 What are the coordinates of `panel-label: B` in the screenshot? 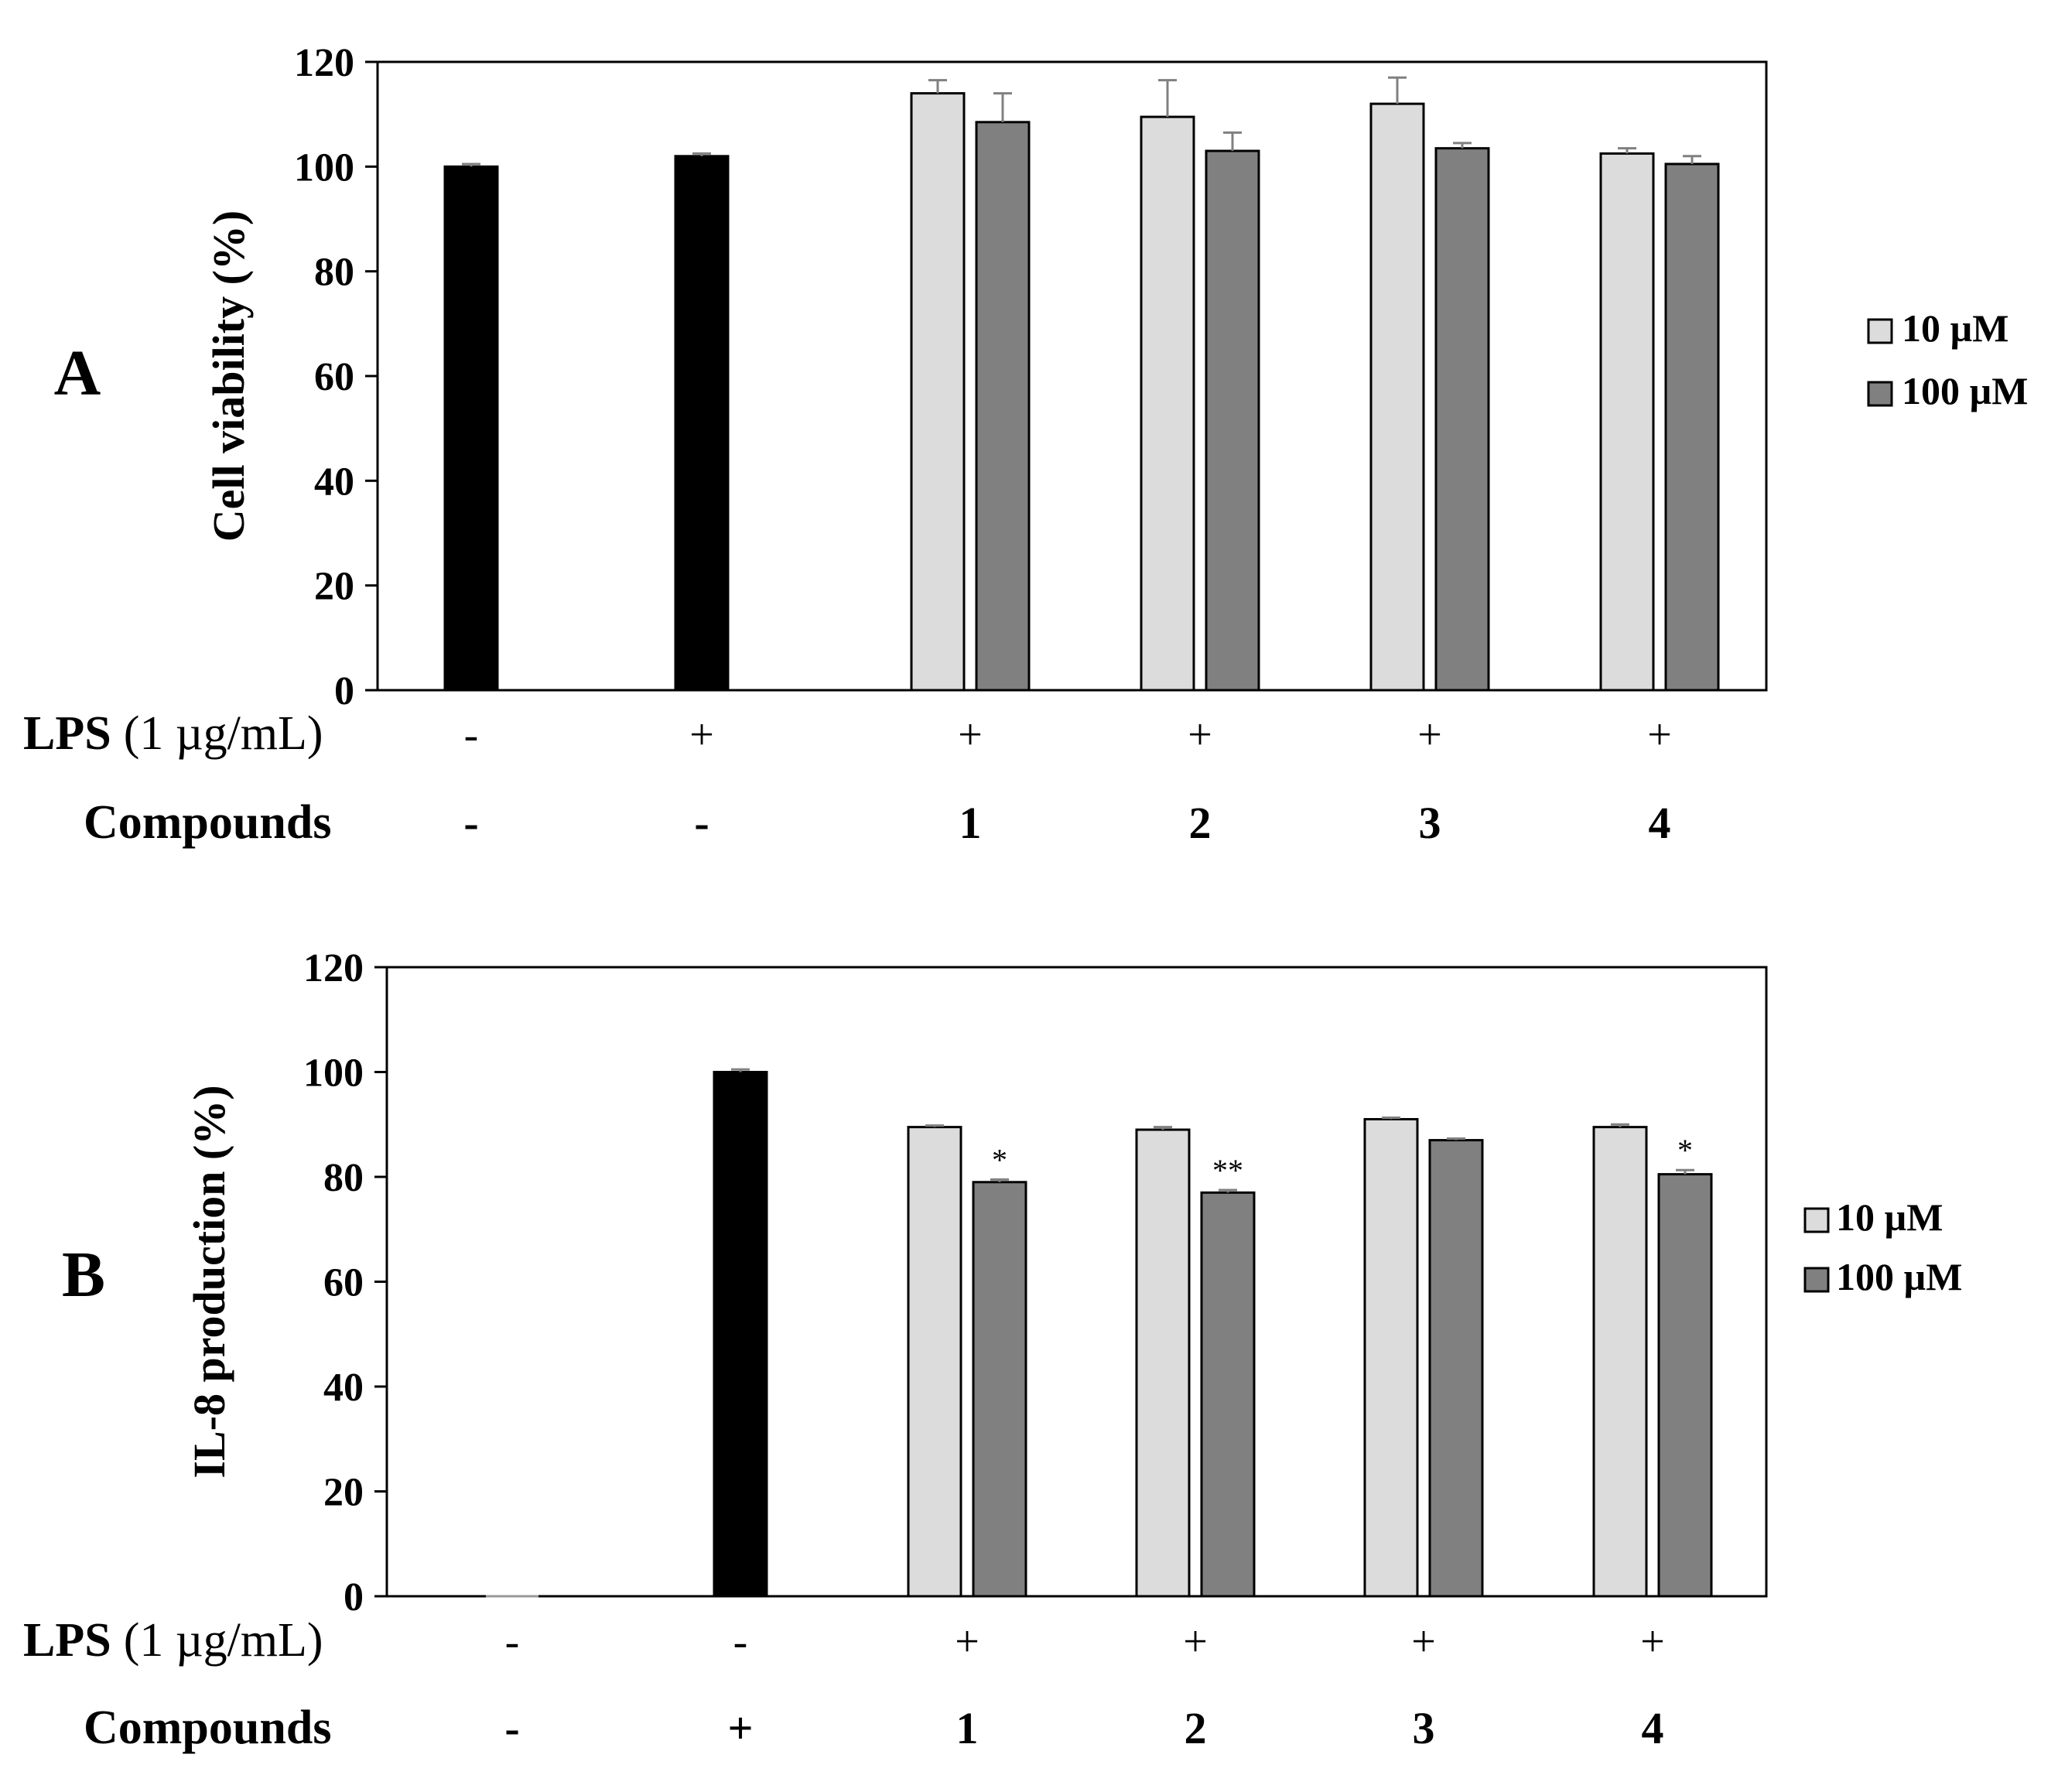 It's located at (83, 1275).